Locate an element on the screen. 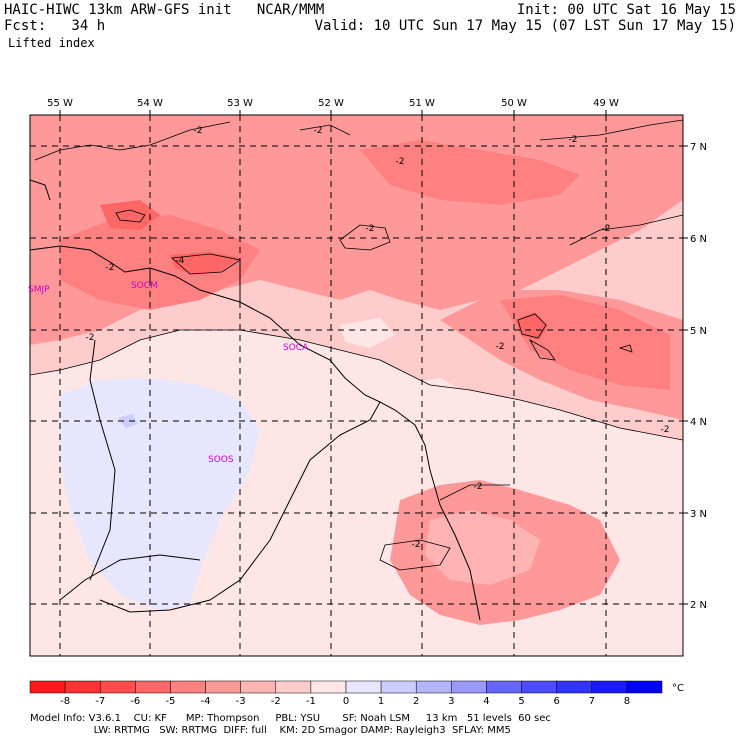 This screenshot has height=740, width=740. color-tick-label: 2 is located at coordinates (416, 701).